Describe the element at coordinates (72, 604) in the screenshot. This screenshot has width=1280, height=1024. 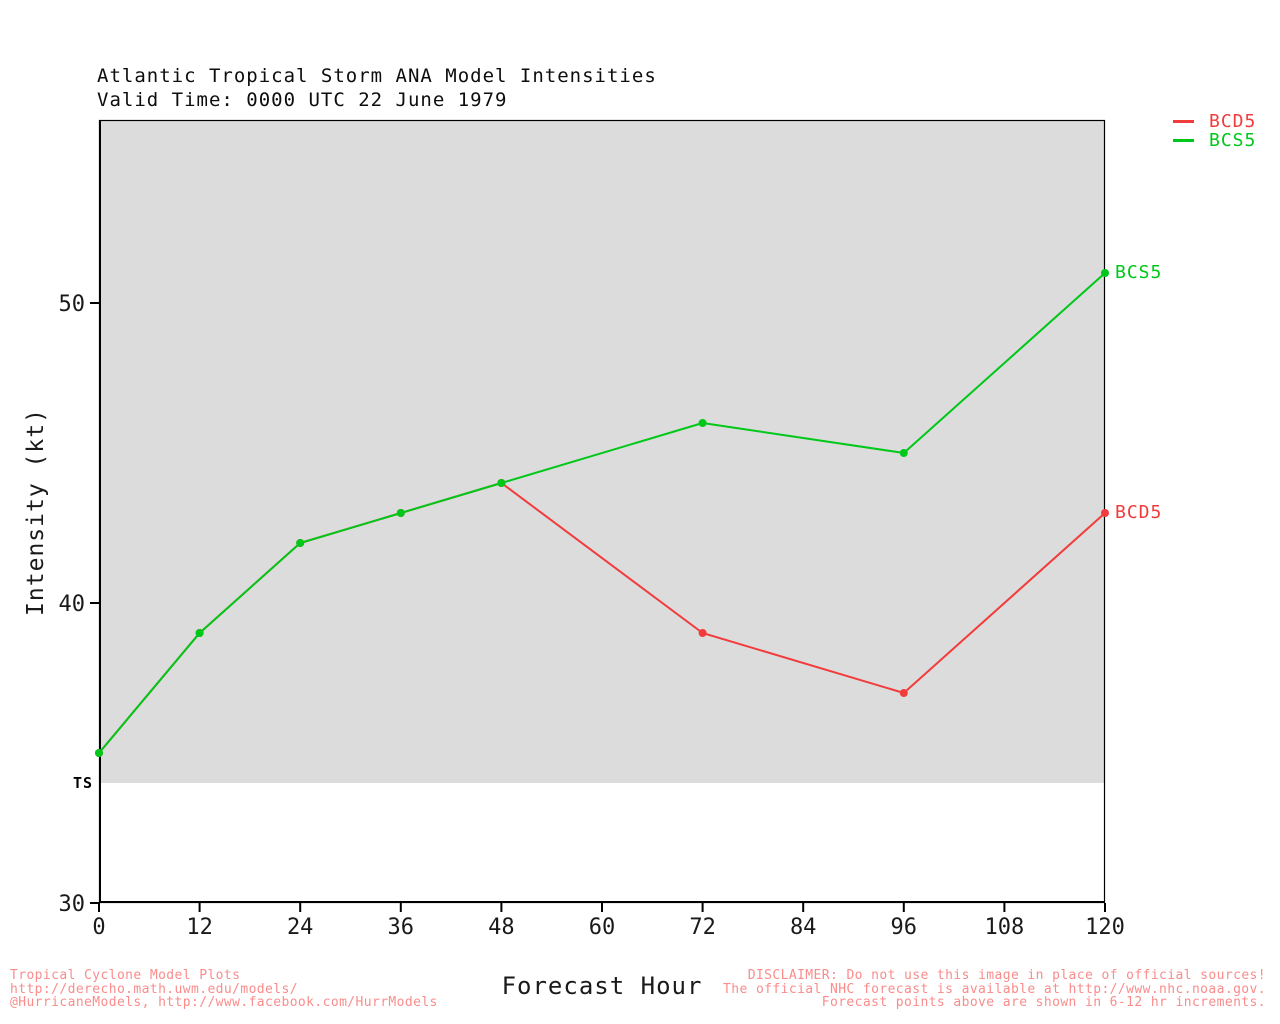
I see `y-tick-label: 40` at that location.